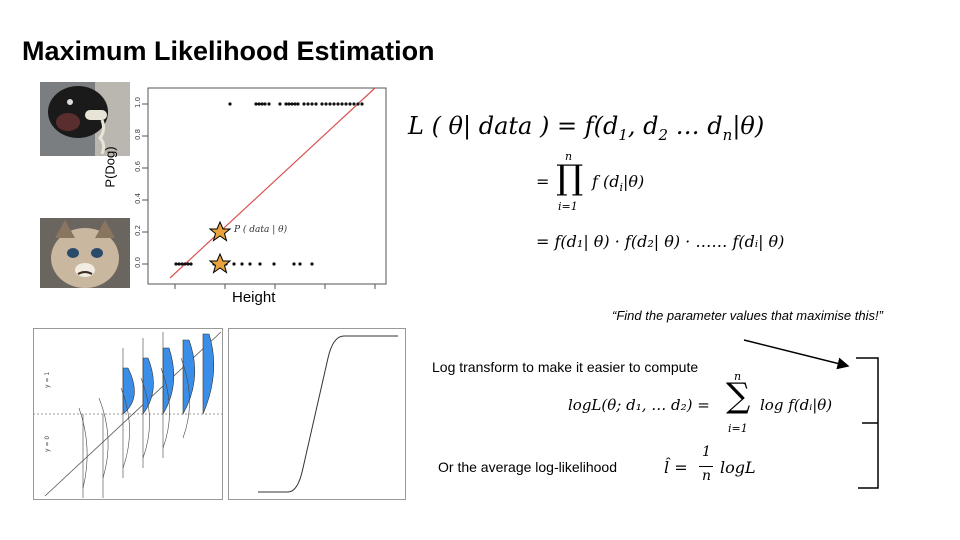  What do you see at coordinates (220, 231) in the screenshot?
I see `star-marker-upper` at bounding box center [220, 231].